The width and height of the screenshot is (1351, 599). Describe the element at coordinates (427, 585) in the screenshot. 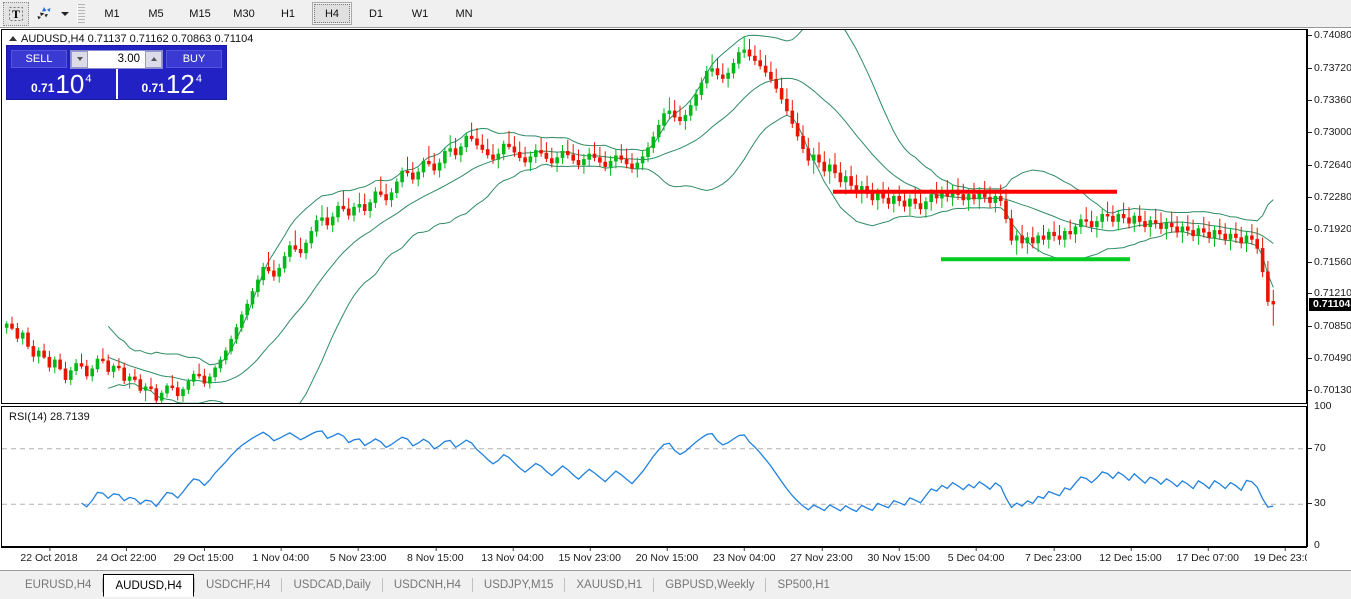

I see `chart-tab-usdcnh-h4: USDCNH,H4` at that location.